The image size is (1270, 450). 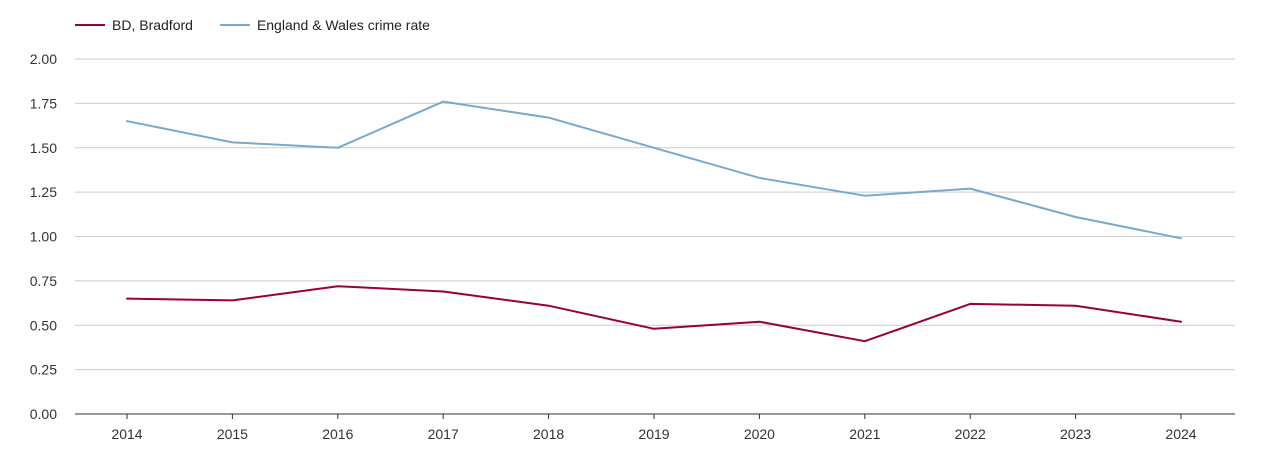 What do you see at coordinates (343, 25) in the screenshot?
I see `legend-label: England & Wales crime rate` at bounding box center [343, 25].